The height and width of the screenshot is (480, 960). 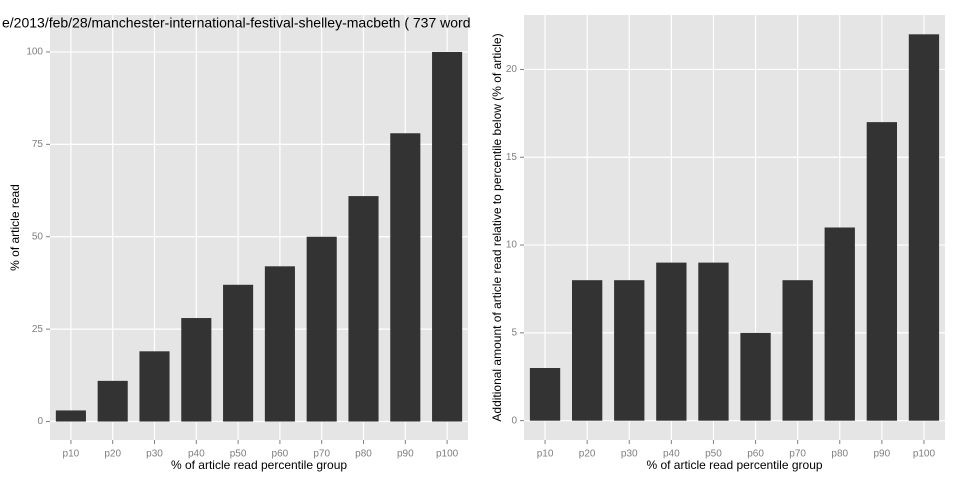 What do you see at coordinates (15, 227) in the screenshot?
I see `y-axis-label: % of article read` at bounding box center [15, 227].